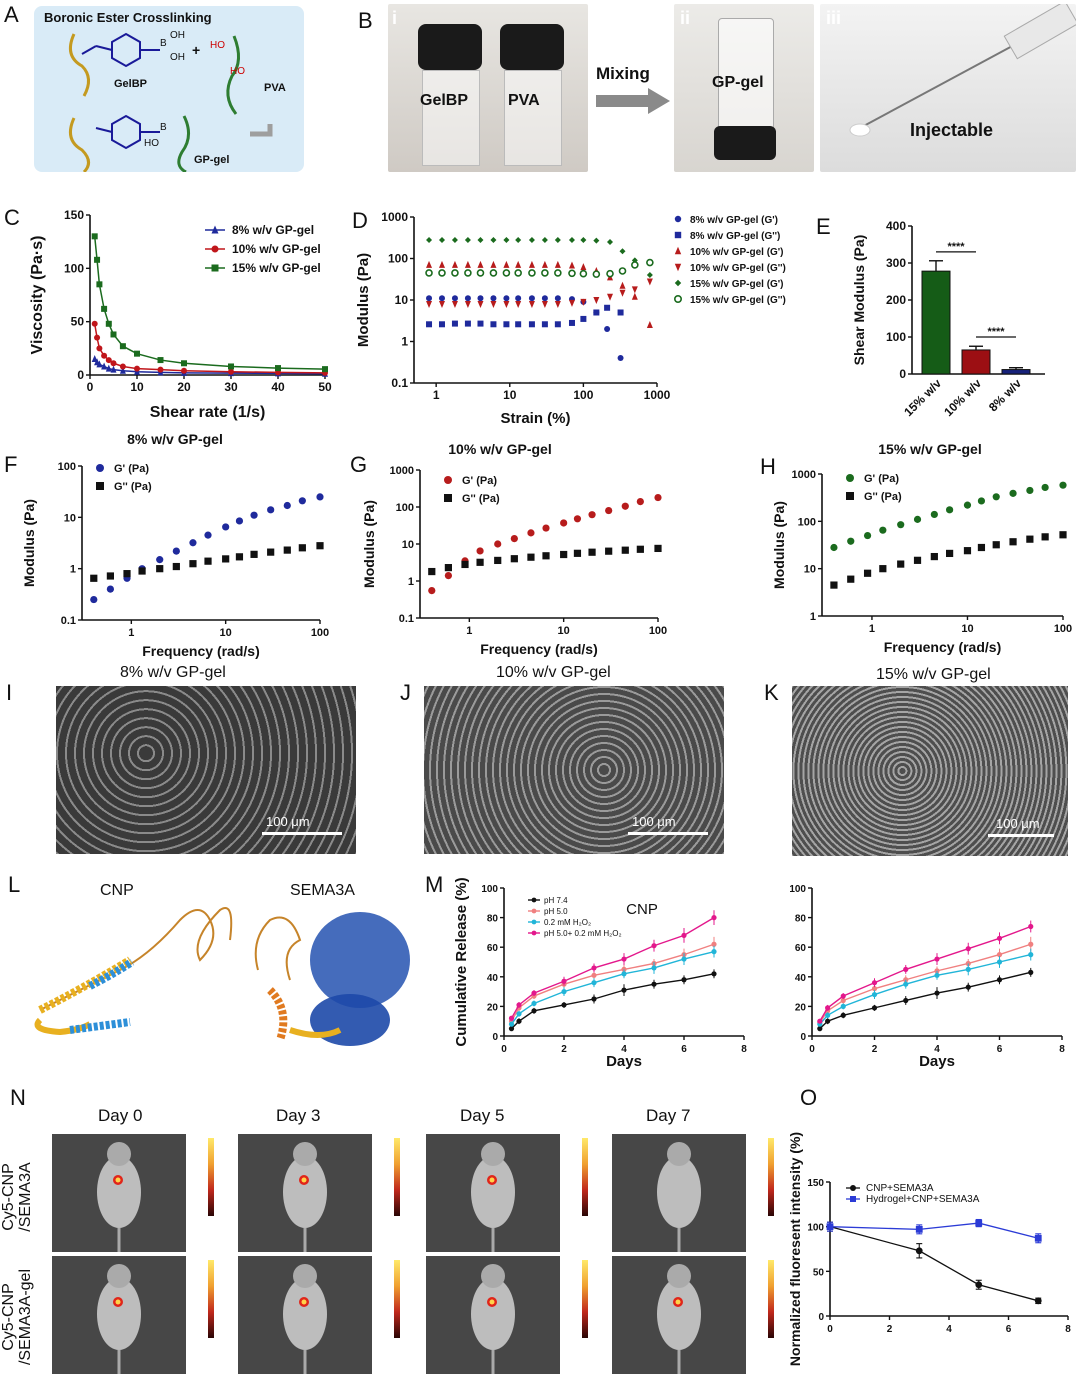 The image size is (1080, 1382). What do you see at coordinates (14, 884) in the screenshot?
I see `panel-label-l: L` at bounding box center [14, 884].